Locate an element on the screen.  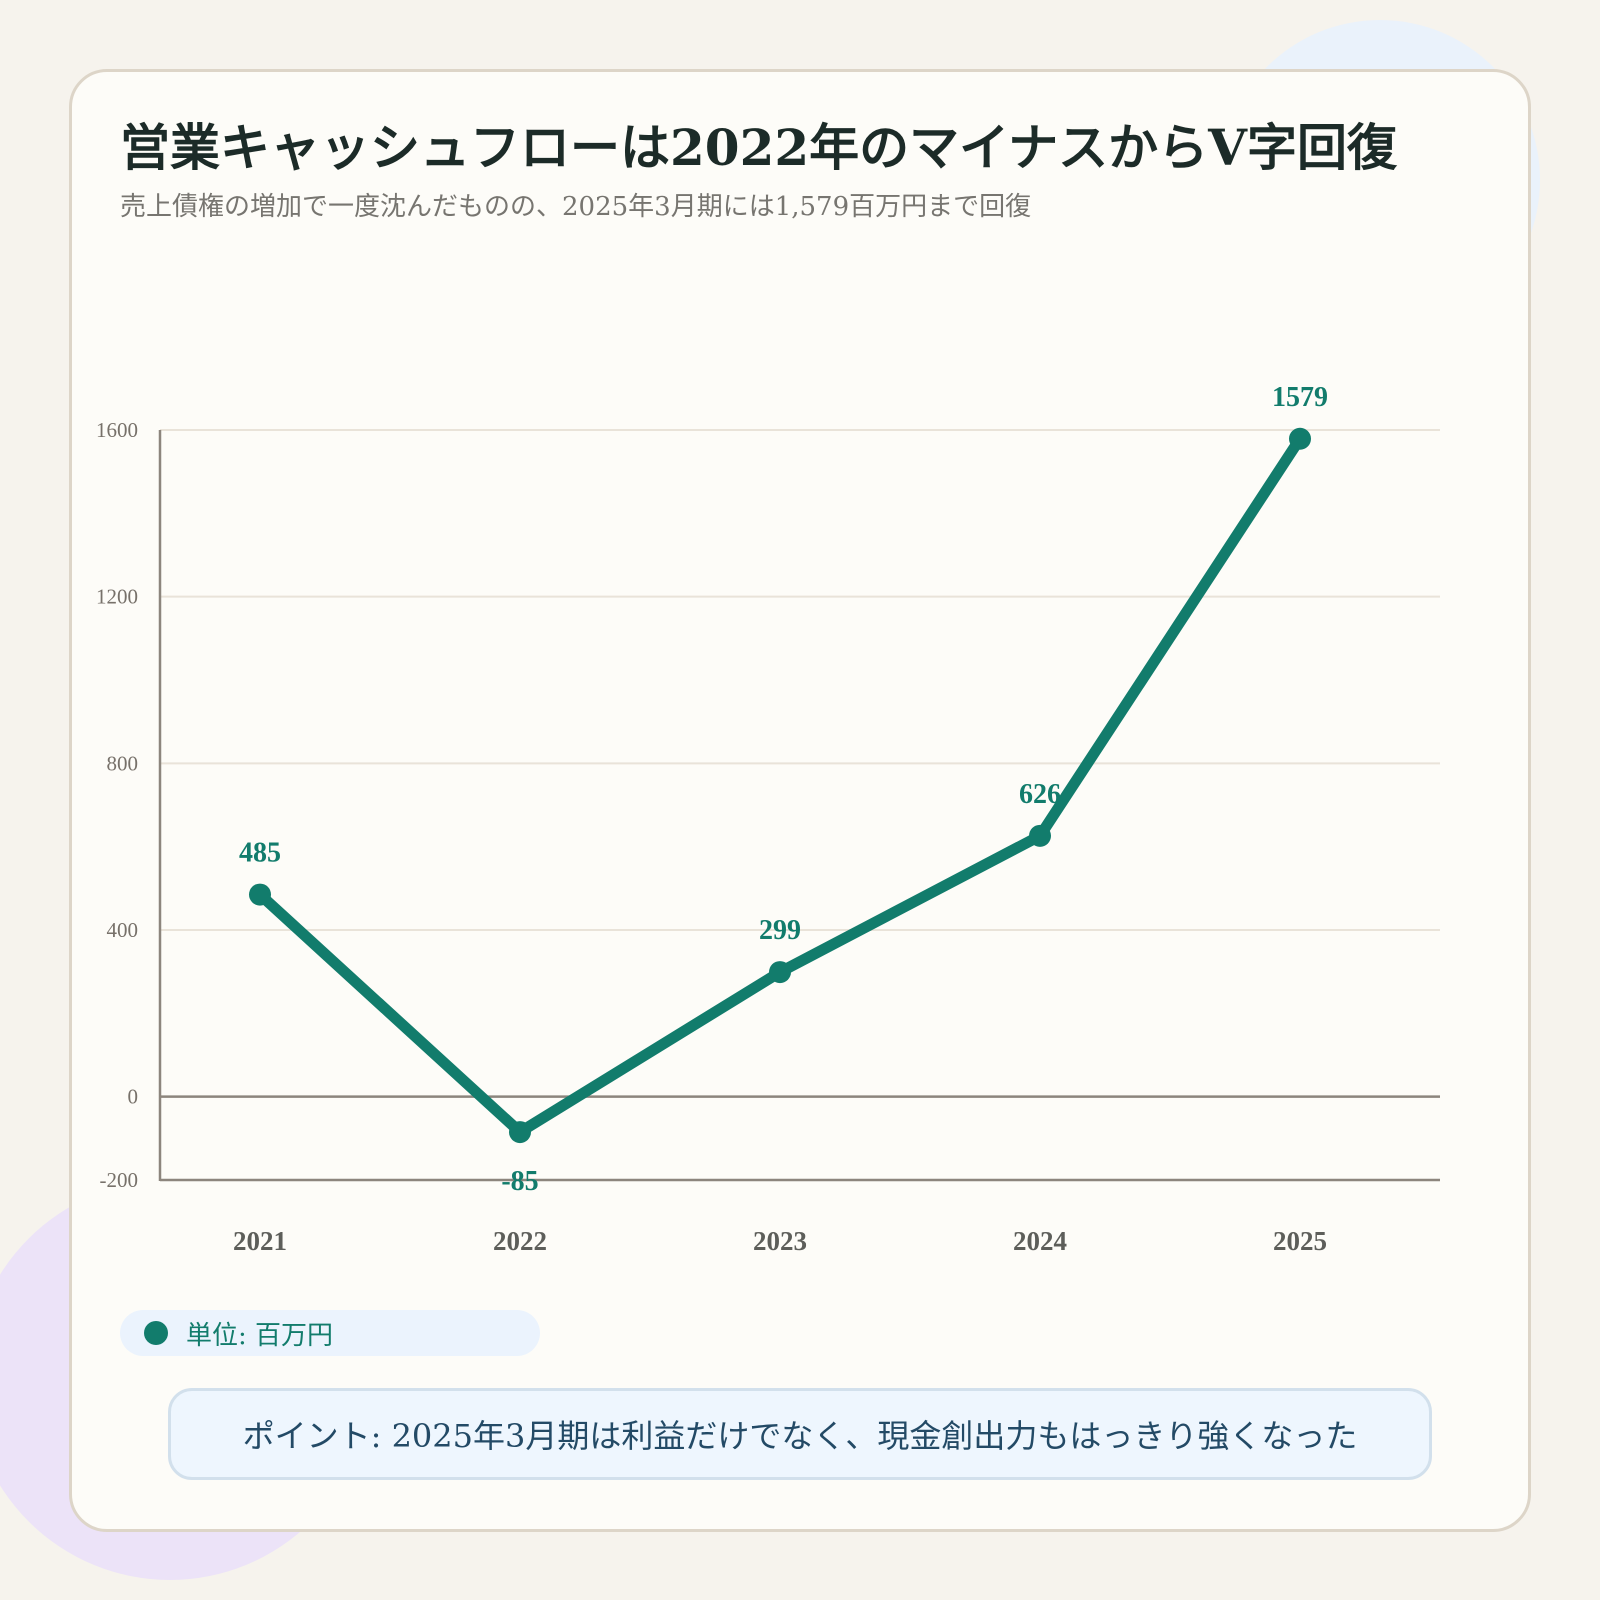
chart-title: 営業キャッシュフローは2022年のマイナスからV字回復 is located at coordinates (758, 147).